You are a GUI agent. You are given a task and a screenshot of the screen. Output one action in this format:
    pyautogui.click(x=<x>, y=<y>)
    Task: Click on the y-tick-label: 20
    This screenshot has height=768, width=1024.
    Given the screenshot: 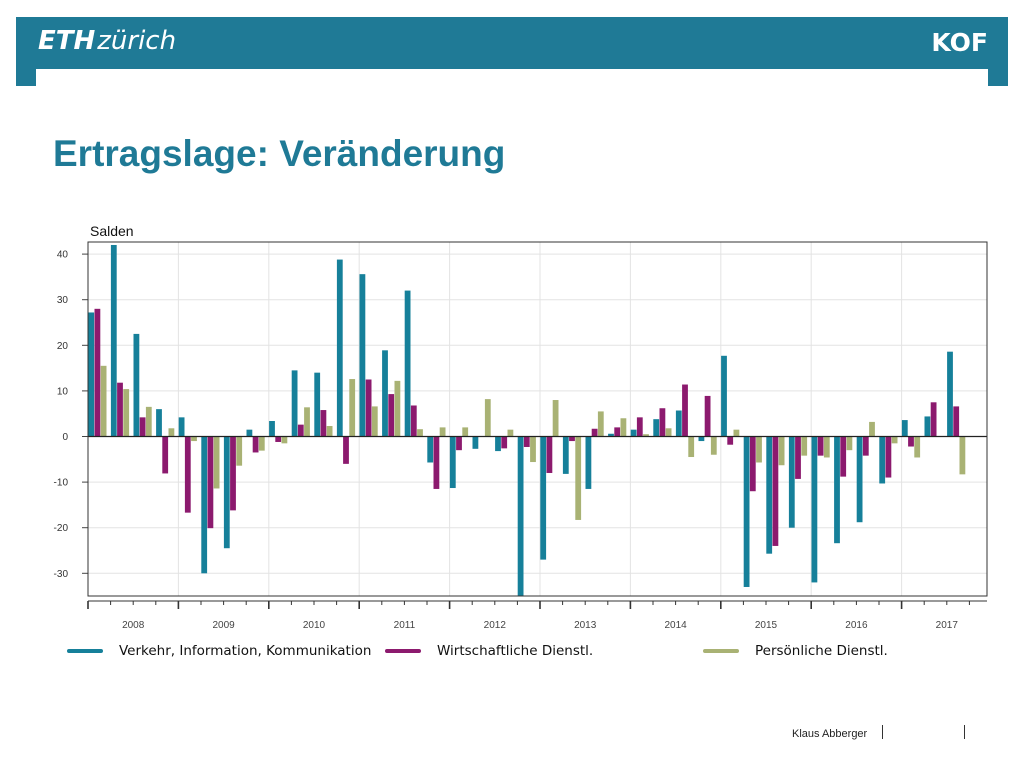 What is the action you would take?
    pyautogui.click(x=63, y=346)
    